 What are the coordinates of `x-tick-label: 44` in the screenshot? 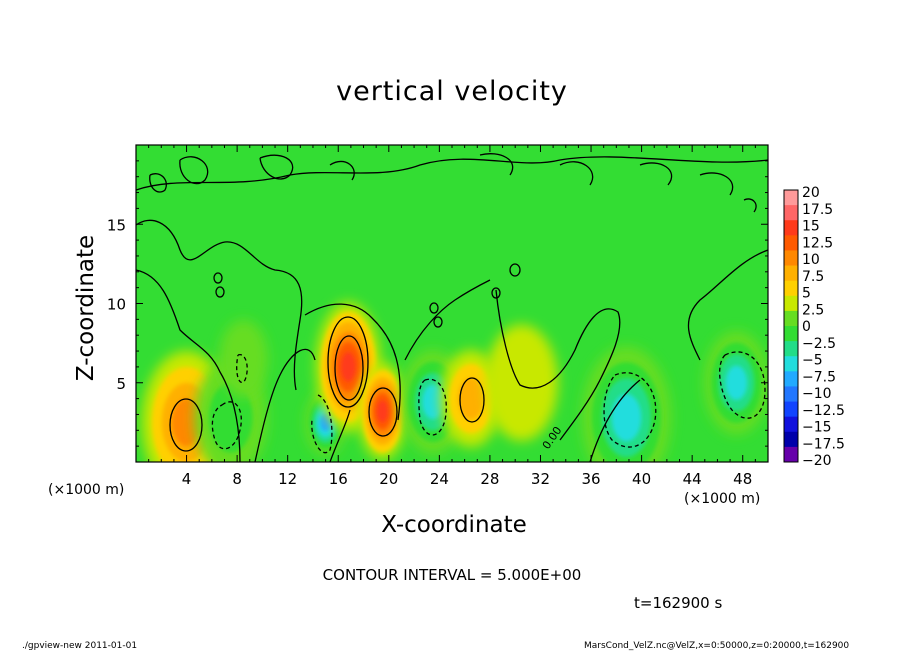 It's located at (692, 479).